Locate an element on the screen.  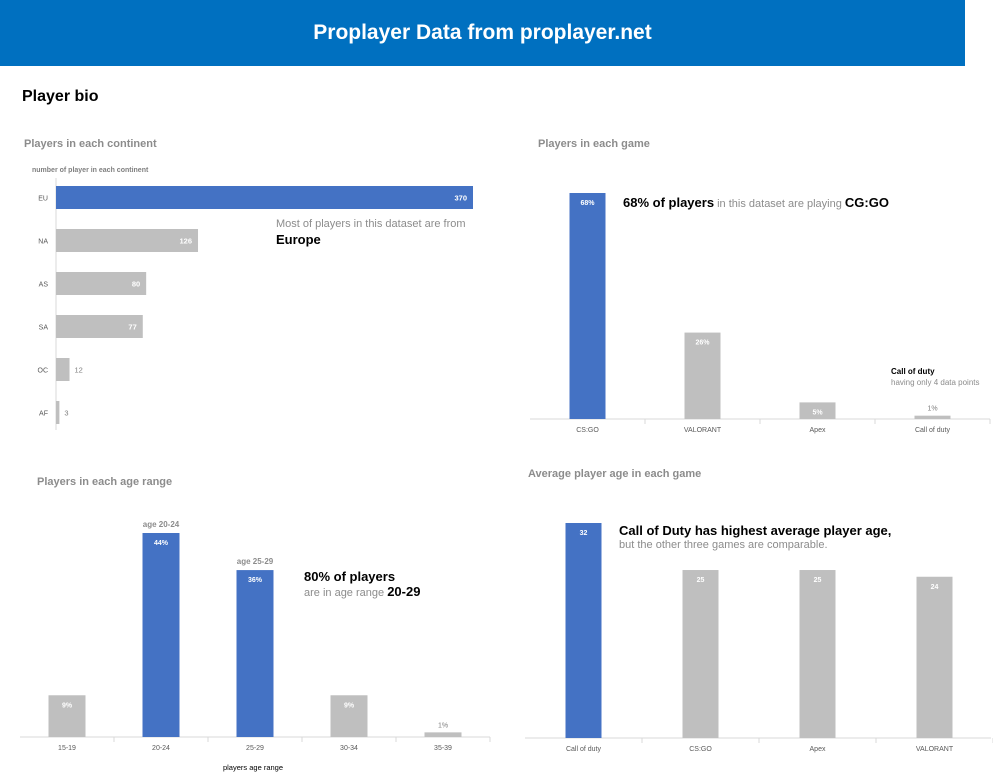
game-tick-label: VALORANT is located at coordinates (703, 430).